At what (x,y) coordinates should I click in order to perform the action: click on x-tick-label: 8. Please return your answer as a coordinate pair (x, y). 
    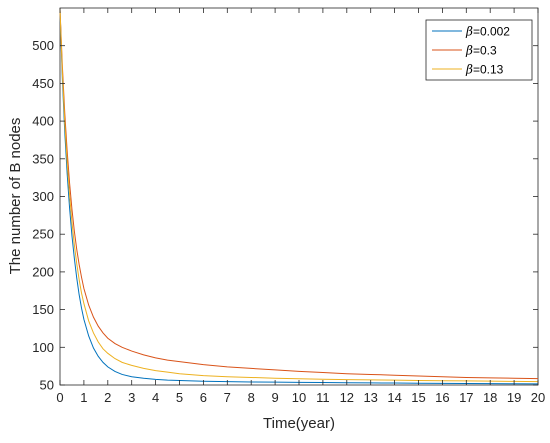
    Looking at the image, I should click on (251, 397).